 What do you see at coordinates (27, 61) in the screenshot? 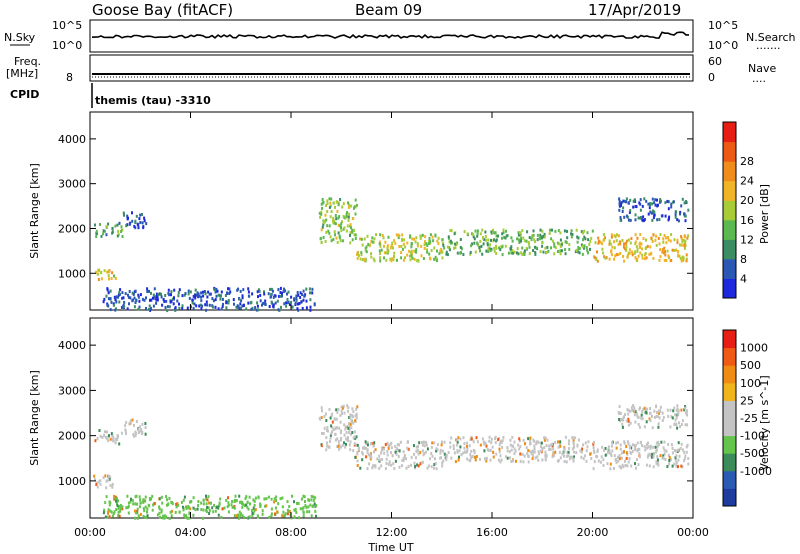
I see `freq-label: Freq.` at bounding box center [27, 61].